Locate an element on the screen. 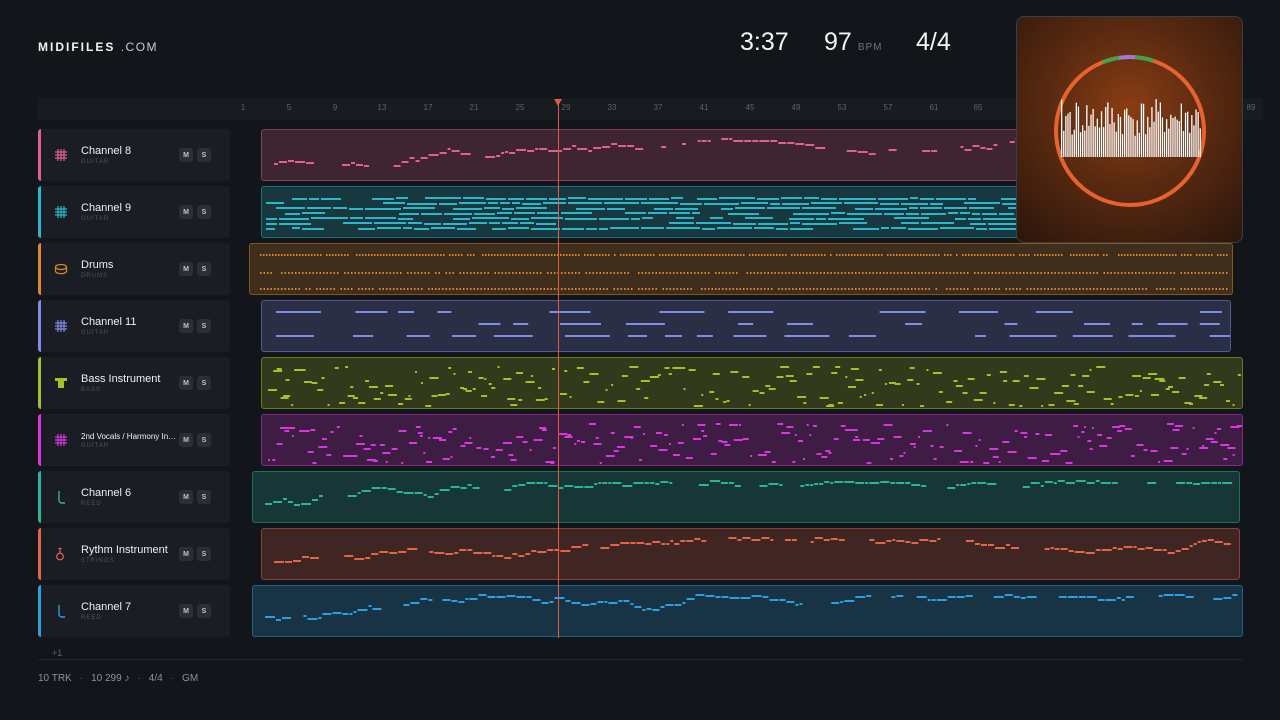 This screenshot has height=720, width=1280. track-header: Channel 6 REED M S is located at coordinates (134, 497).